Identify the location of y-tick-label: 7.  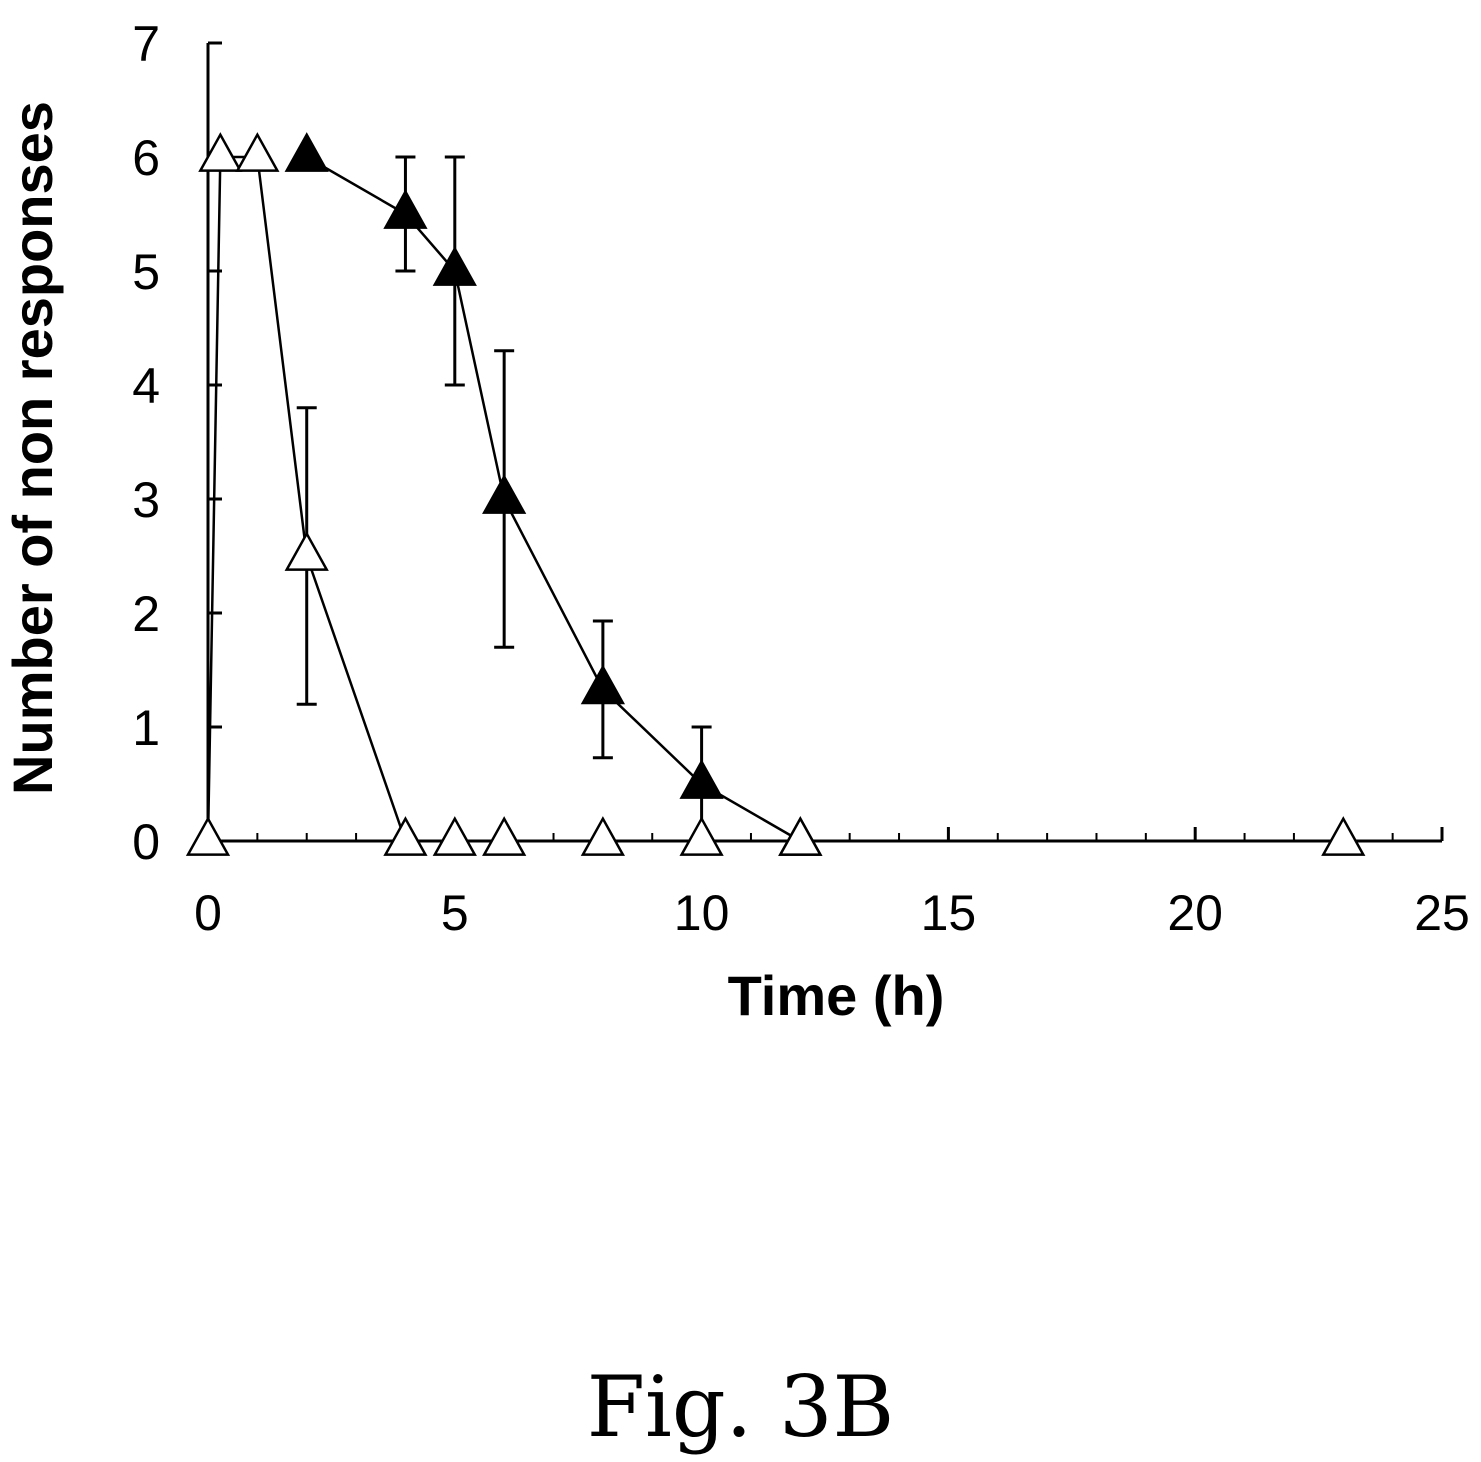
(146, 44).